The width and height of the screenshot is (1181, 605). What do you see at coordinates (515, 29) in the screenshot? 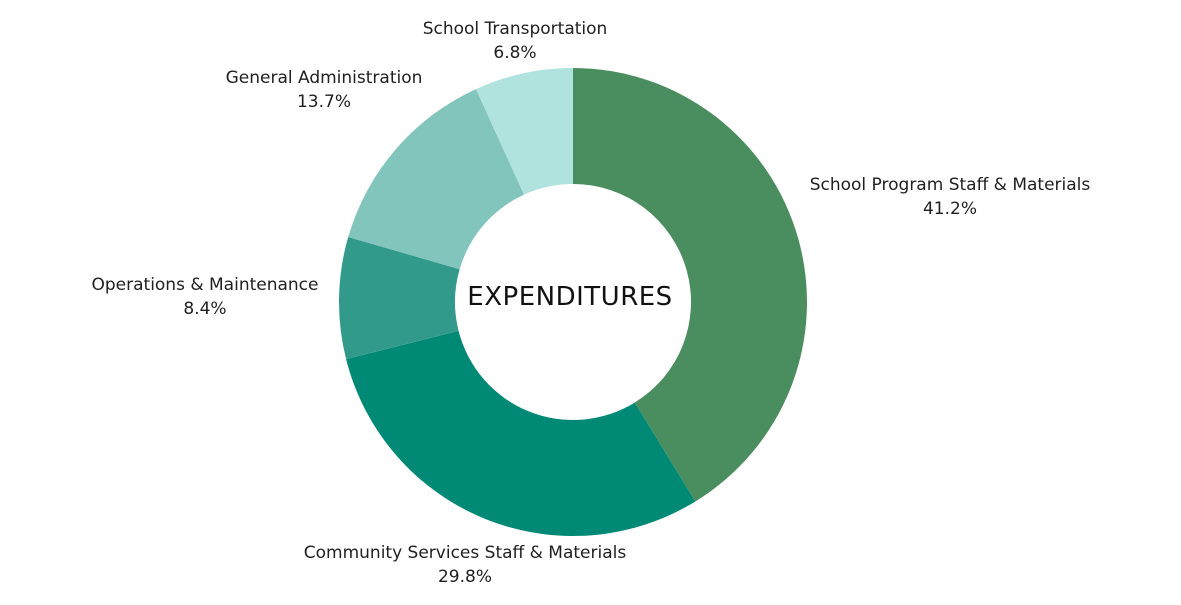
I see `slice-label-name: School Transportation` at bounding box center [515, 29].